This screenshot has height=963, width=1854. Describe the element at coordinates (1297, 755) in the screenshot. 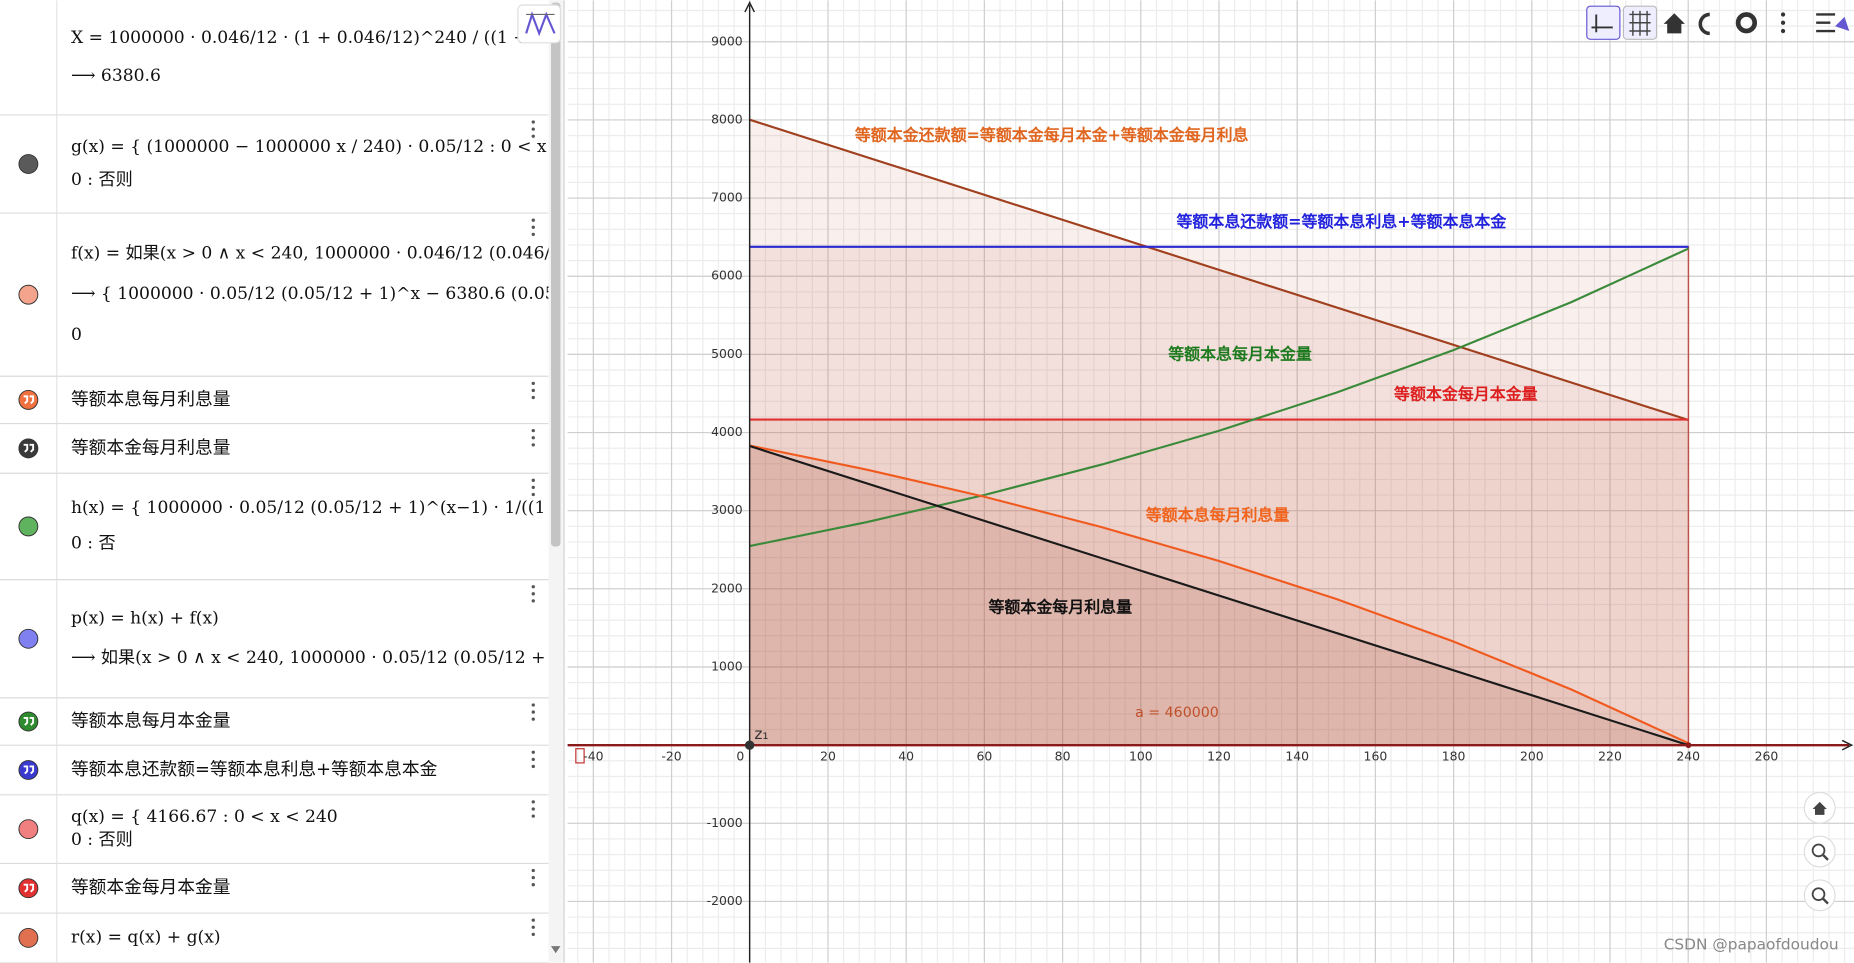

I see `x-tick-label: 140` at that location.